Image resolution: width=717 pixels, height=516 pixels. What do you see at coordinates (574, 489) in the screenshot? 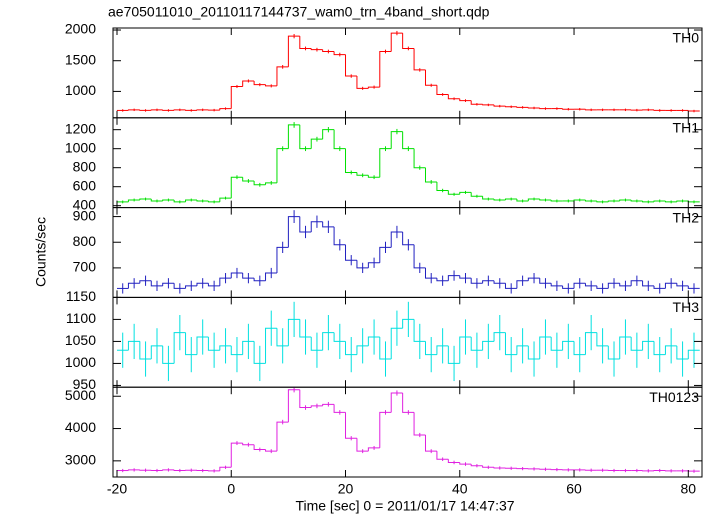
I see `x-tick-label: 60` at bounding box center [574, 489].